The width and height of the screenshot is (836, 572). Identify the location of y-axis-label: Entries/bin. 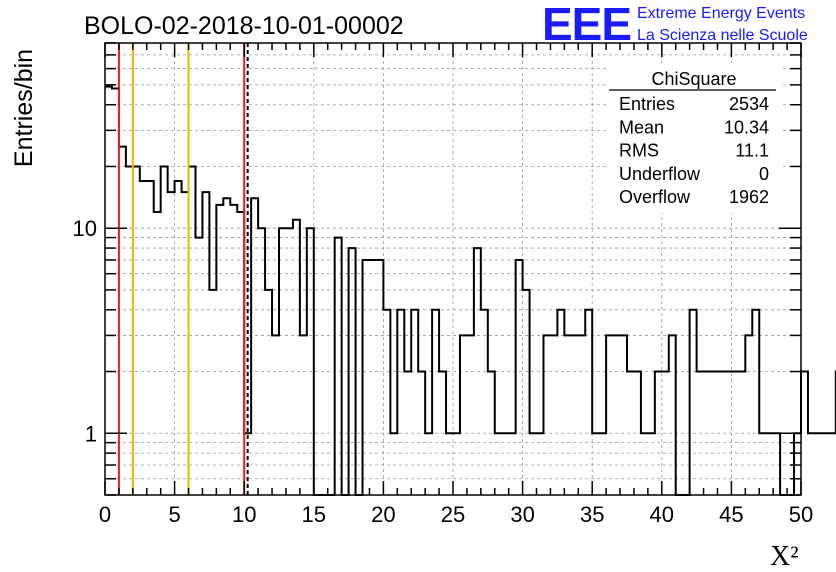
(24, 108).